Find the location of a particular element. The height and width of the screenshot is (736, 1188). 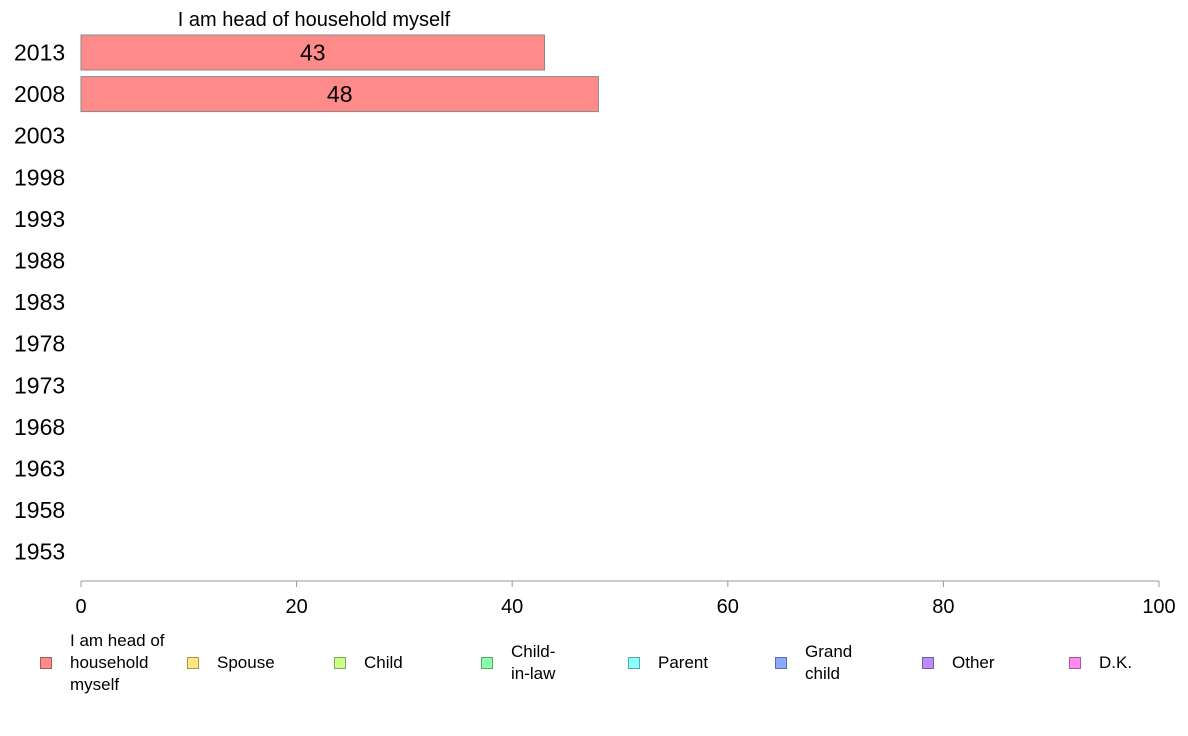

y-tick-label: 2003 is located at coordinates (39, 136).